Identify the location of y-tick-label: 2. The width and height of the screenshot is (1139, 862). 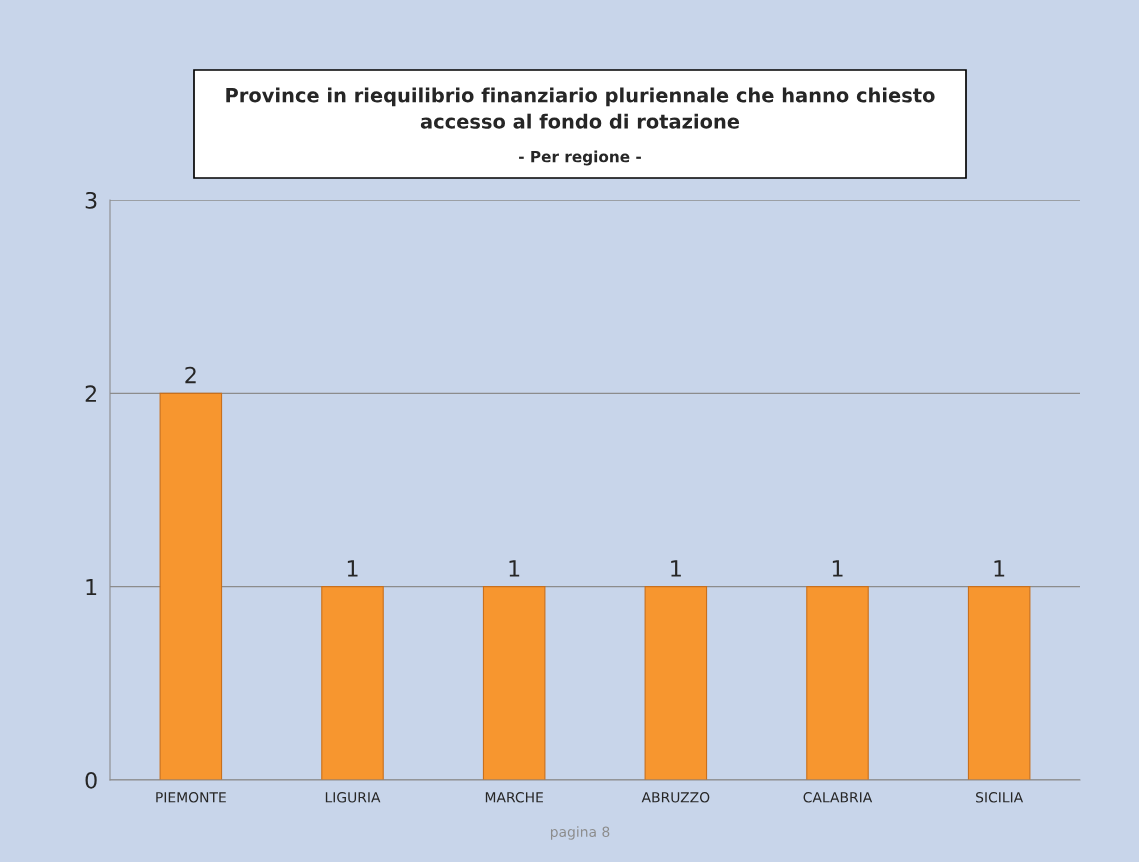
(90, 393).